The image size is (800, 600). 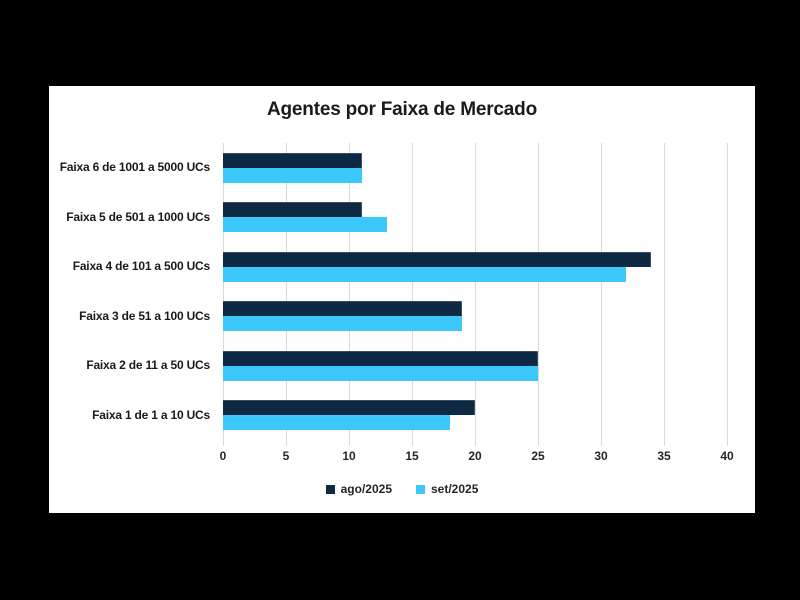 I want to click on x-tick-label: 0, so click(x=223, y=456).